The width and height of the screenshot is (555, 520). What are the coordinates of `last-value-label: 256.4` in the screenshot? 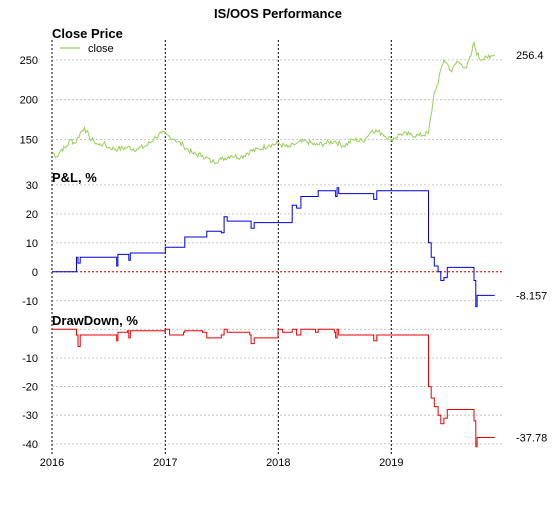 It's located at (530, 56).